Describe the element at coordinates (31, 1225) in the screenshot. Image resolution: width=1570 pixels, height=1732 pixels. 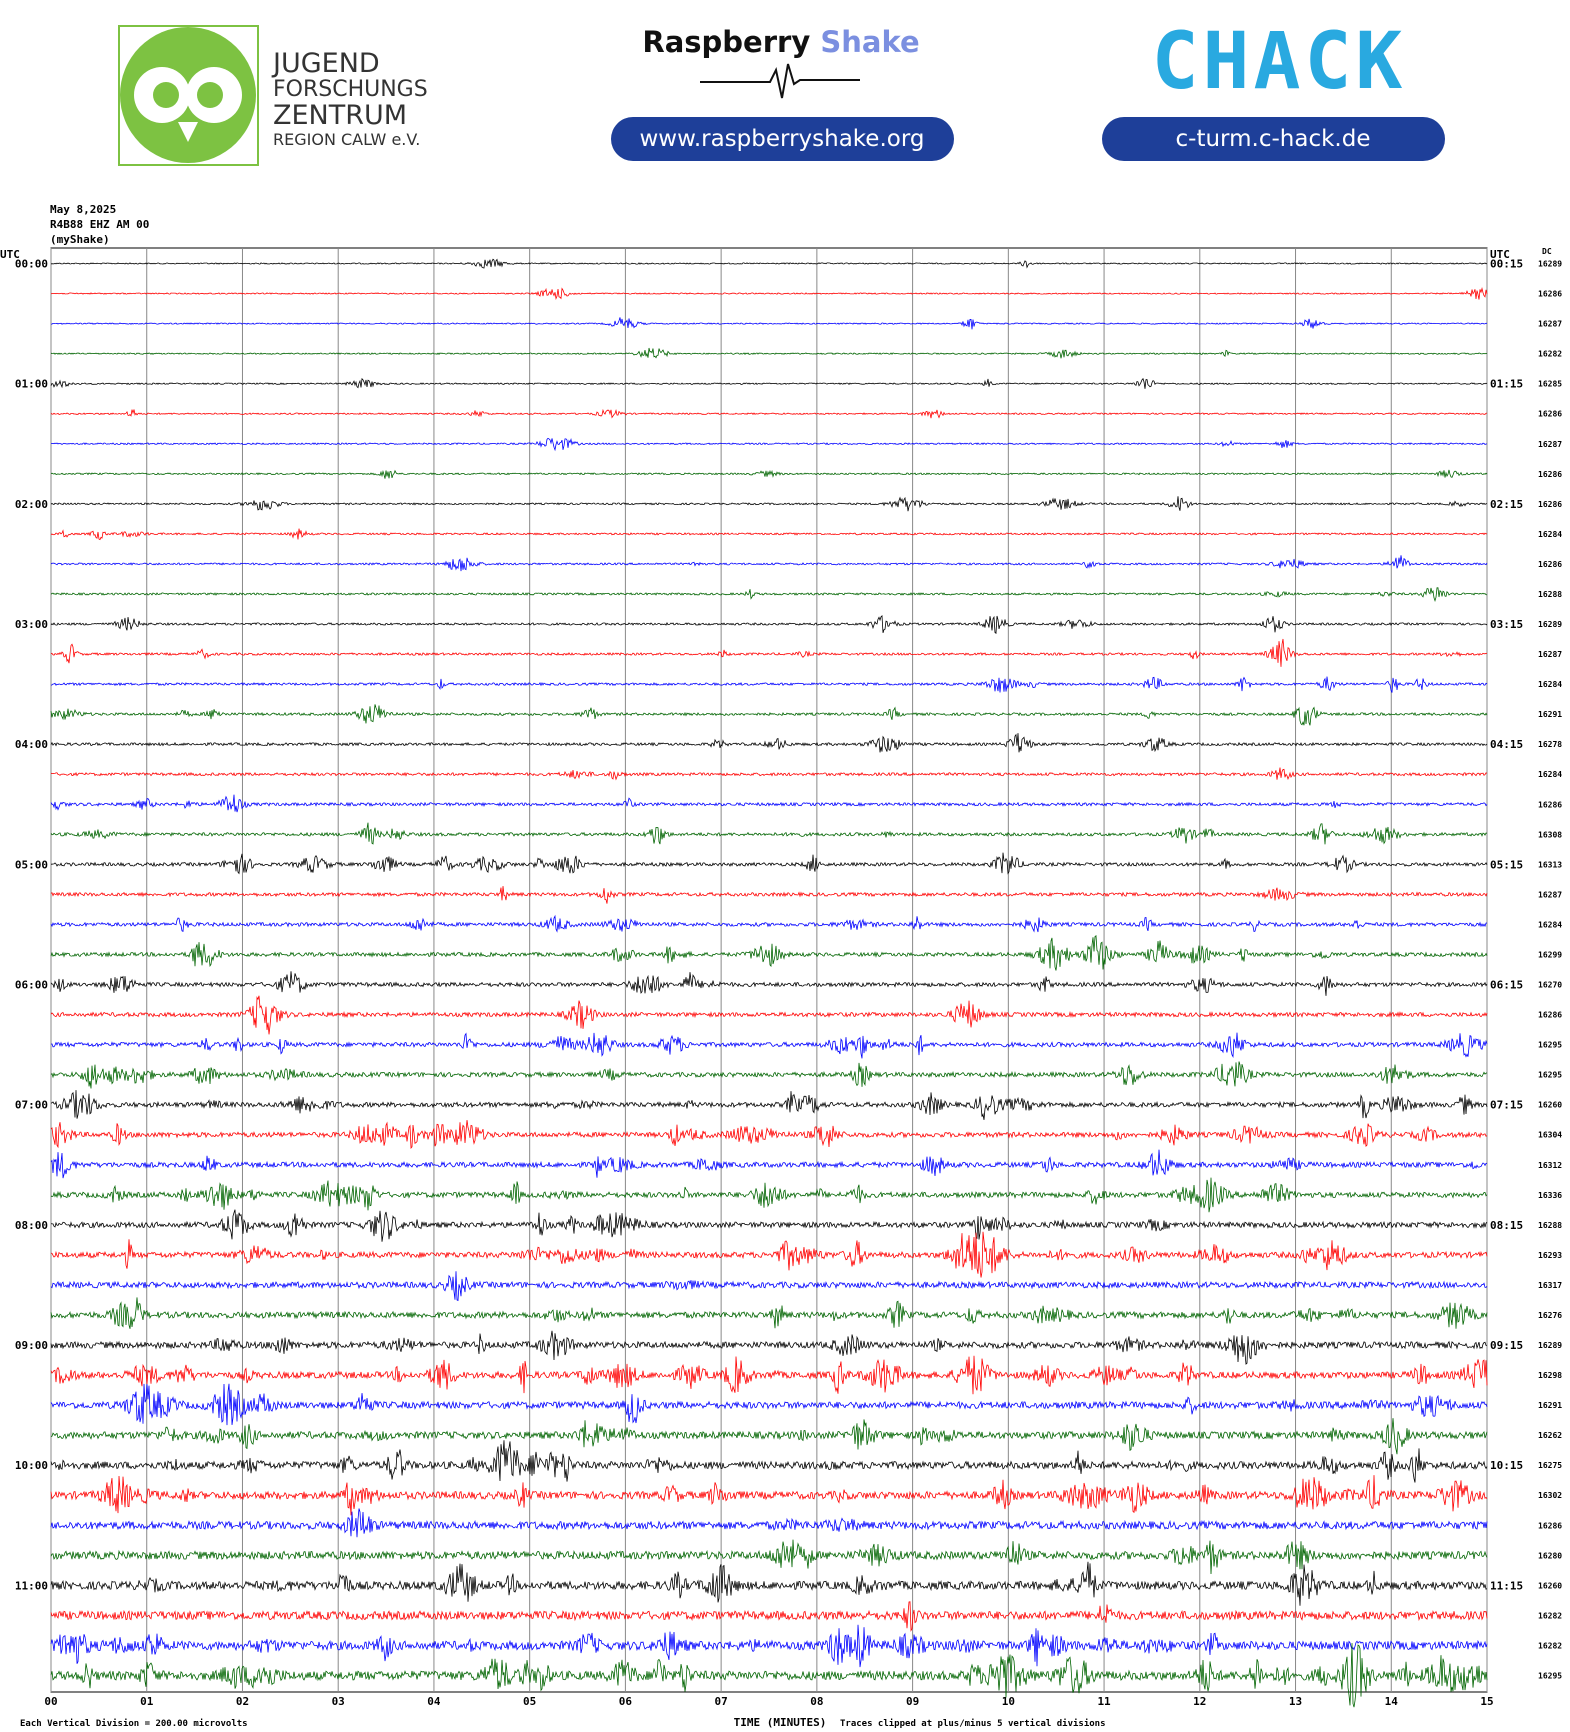
I see `hour-label: 08:00` at that location.